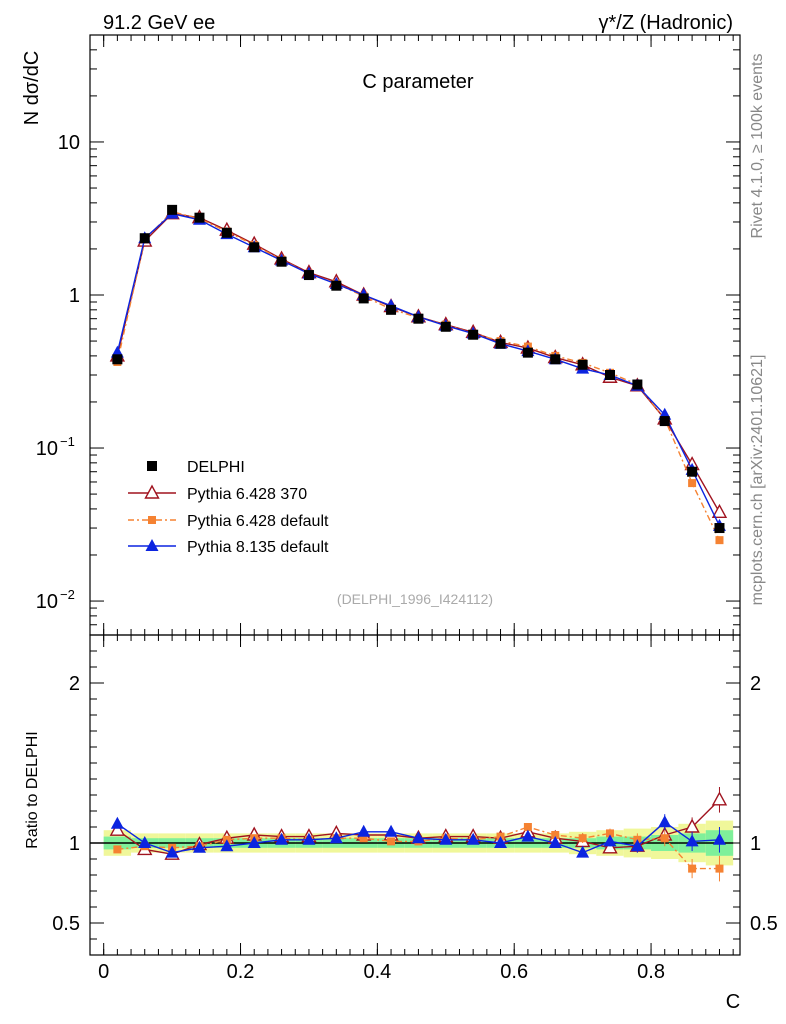 Image resolution: width=786 pixels, height=1024 pixels. I want to click on x-tick-label-1: 0.2, so click(241, 972).